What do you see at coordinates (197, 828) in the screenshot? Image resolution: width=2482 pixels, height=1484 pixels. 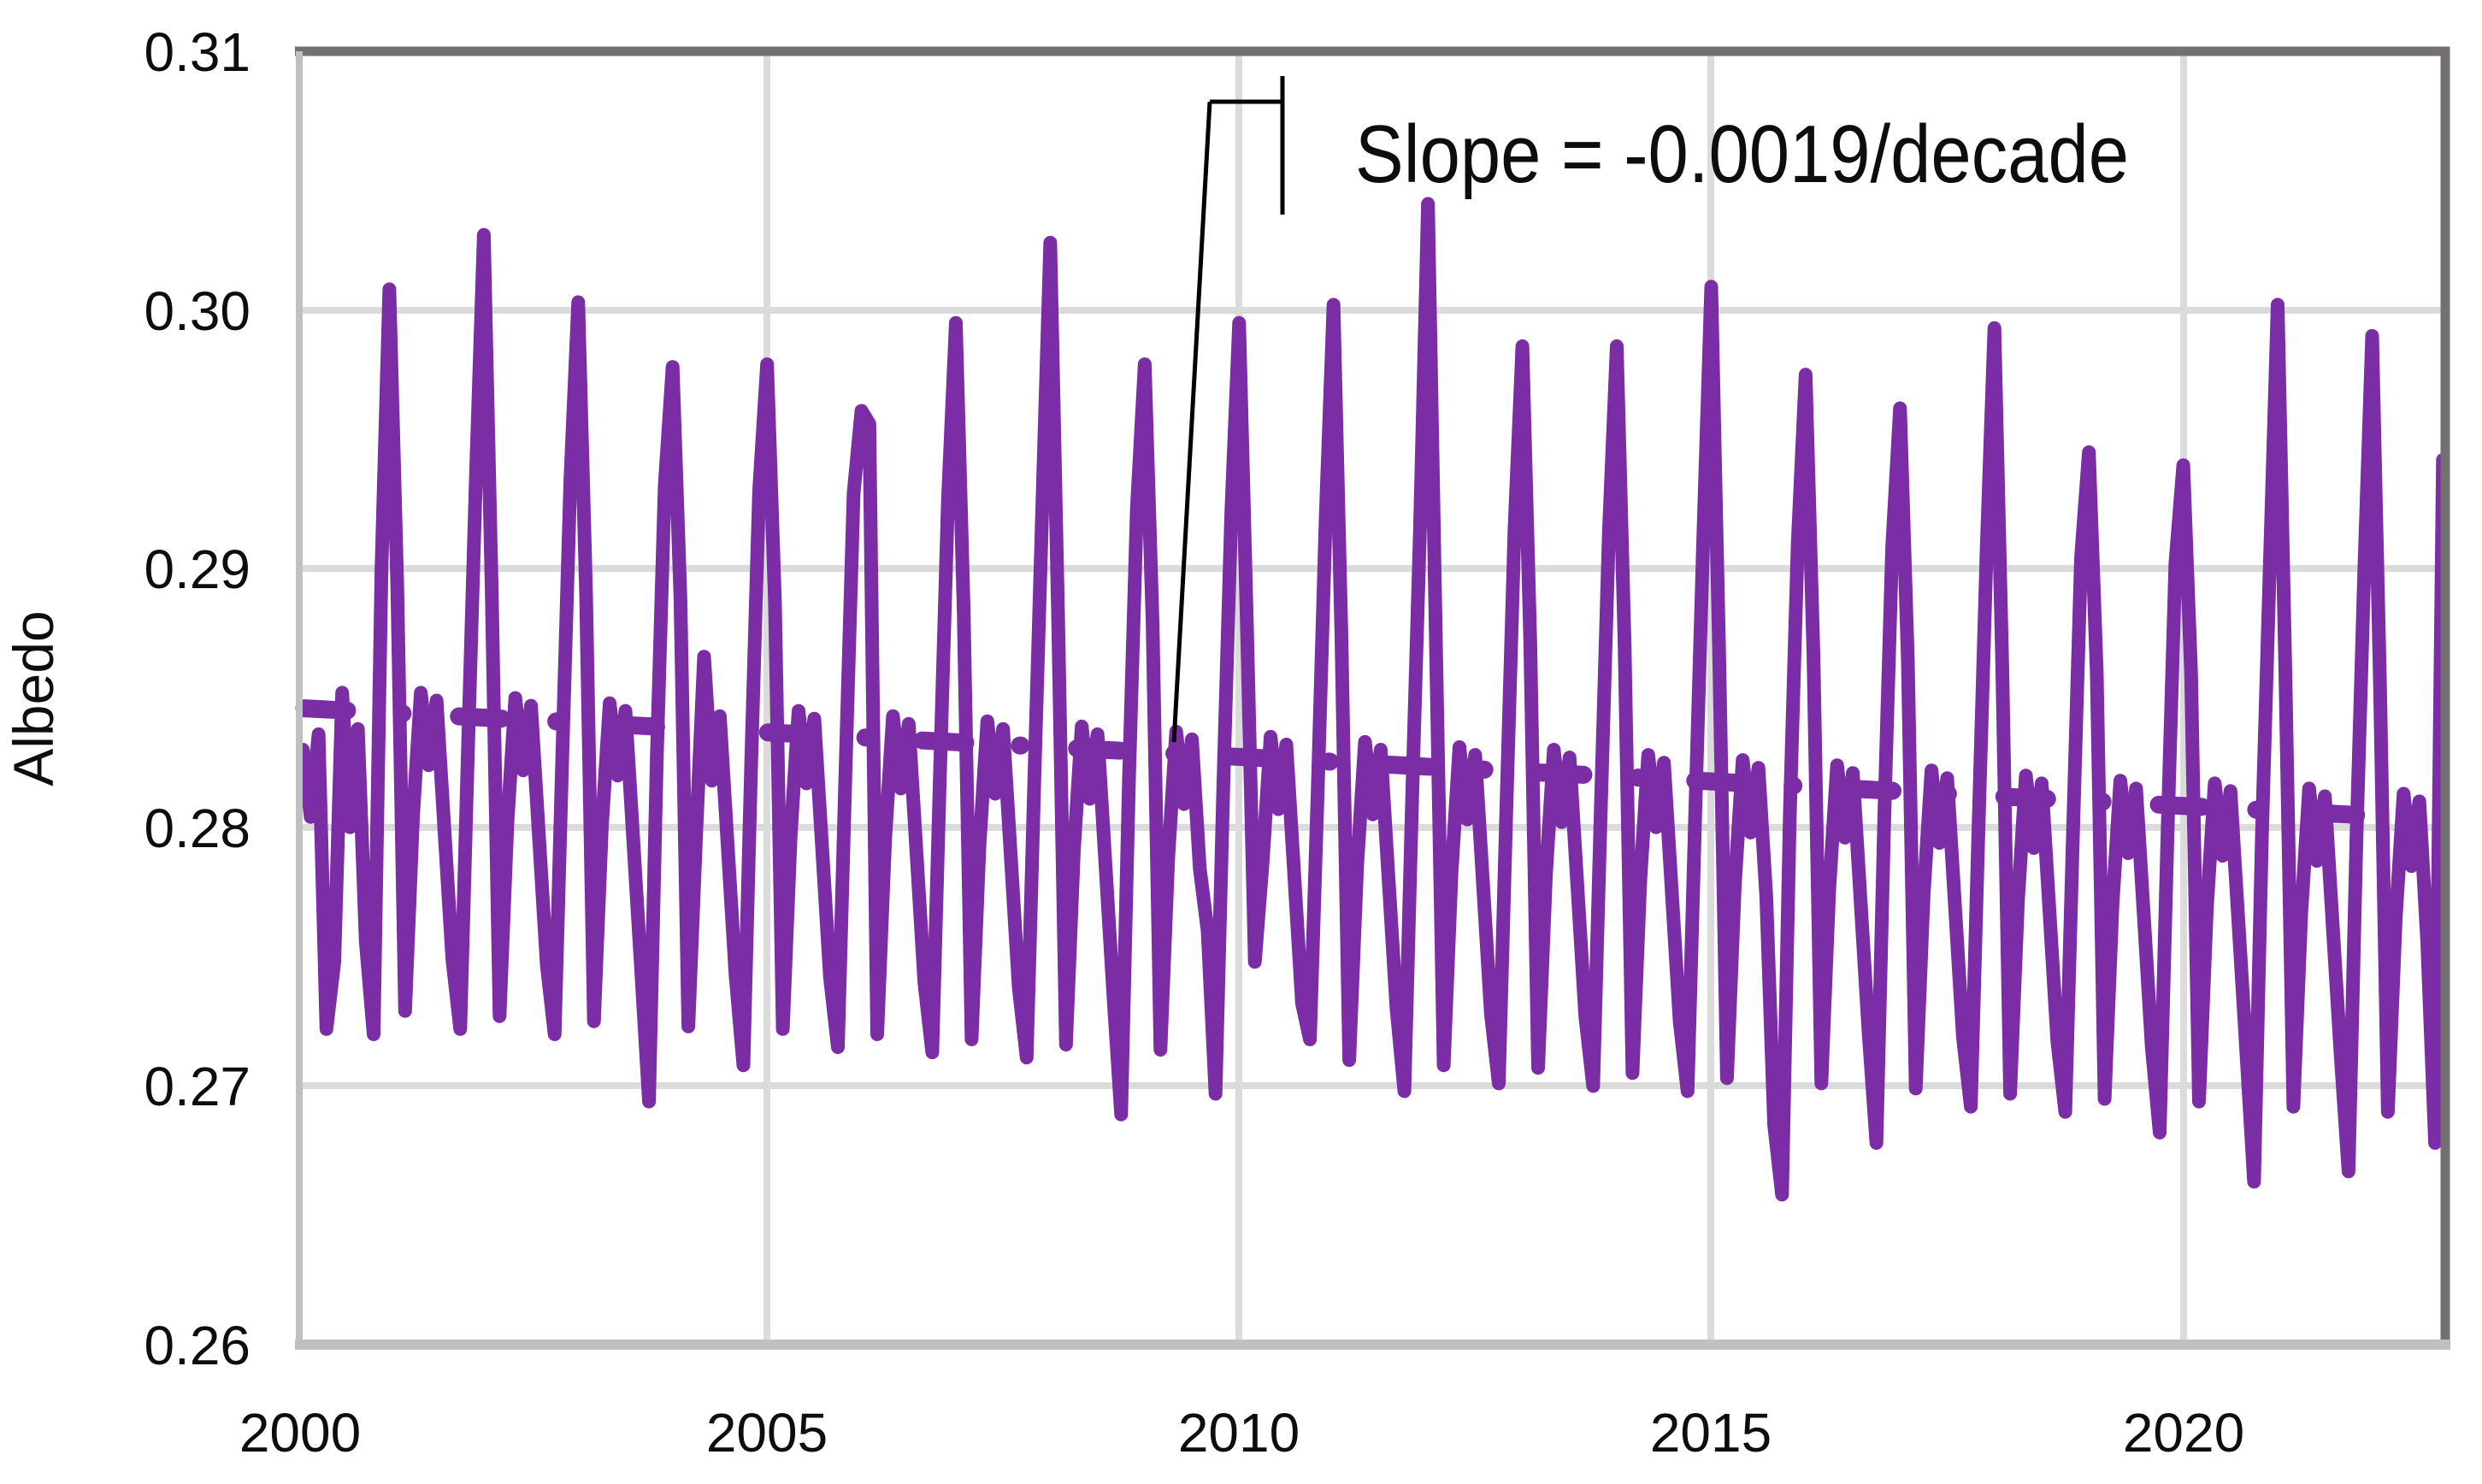 I see `y-tick-0.28: 0.28` at bounding box center [197, 828].